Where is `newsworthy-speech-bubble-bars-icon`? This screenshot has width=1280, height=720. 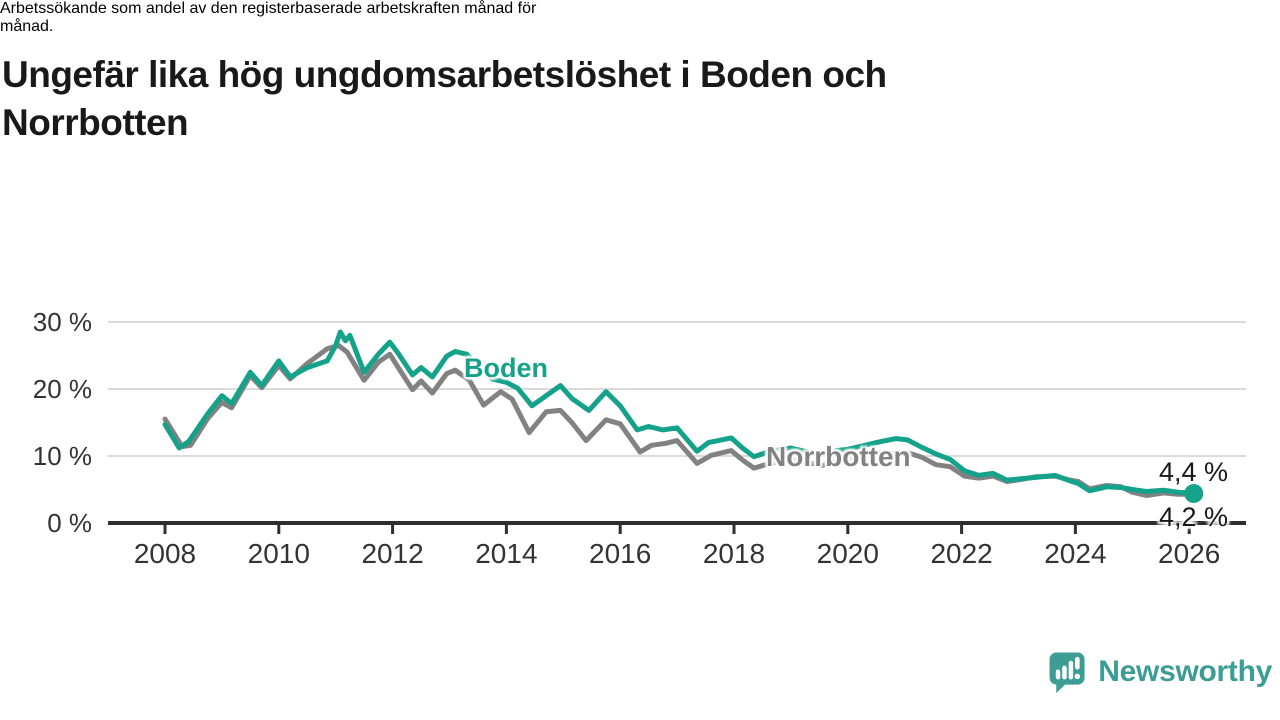 newsworthy-speech-bubble-bars-icon is located at coordinates (1067, 672).